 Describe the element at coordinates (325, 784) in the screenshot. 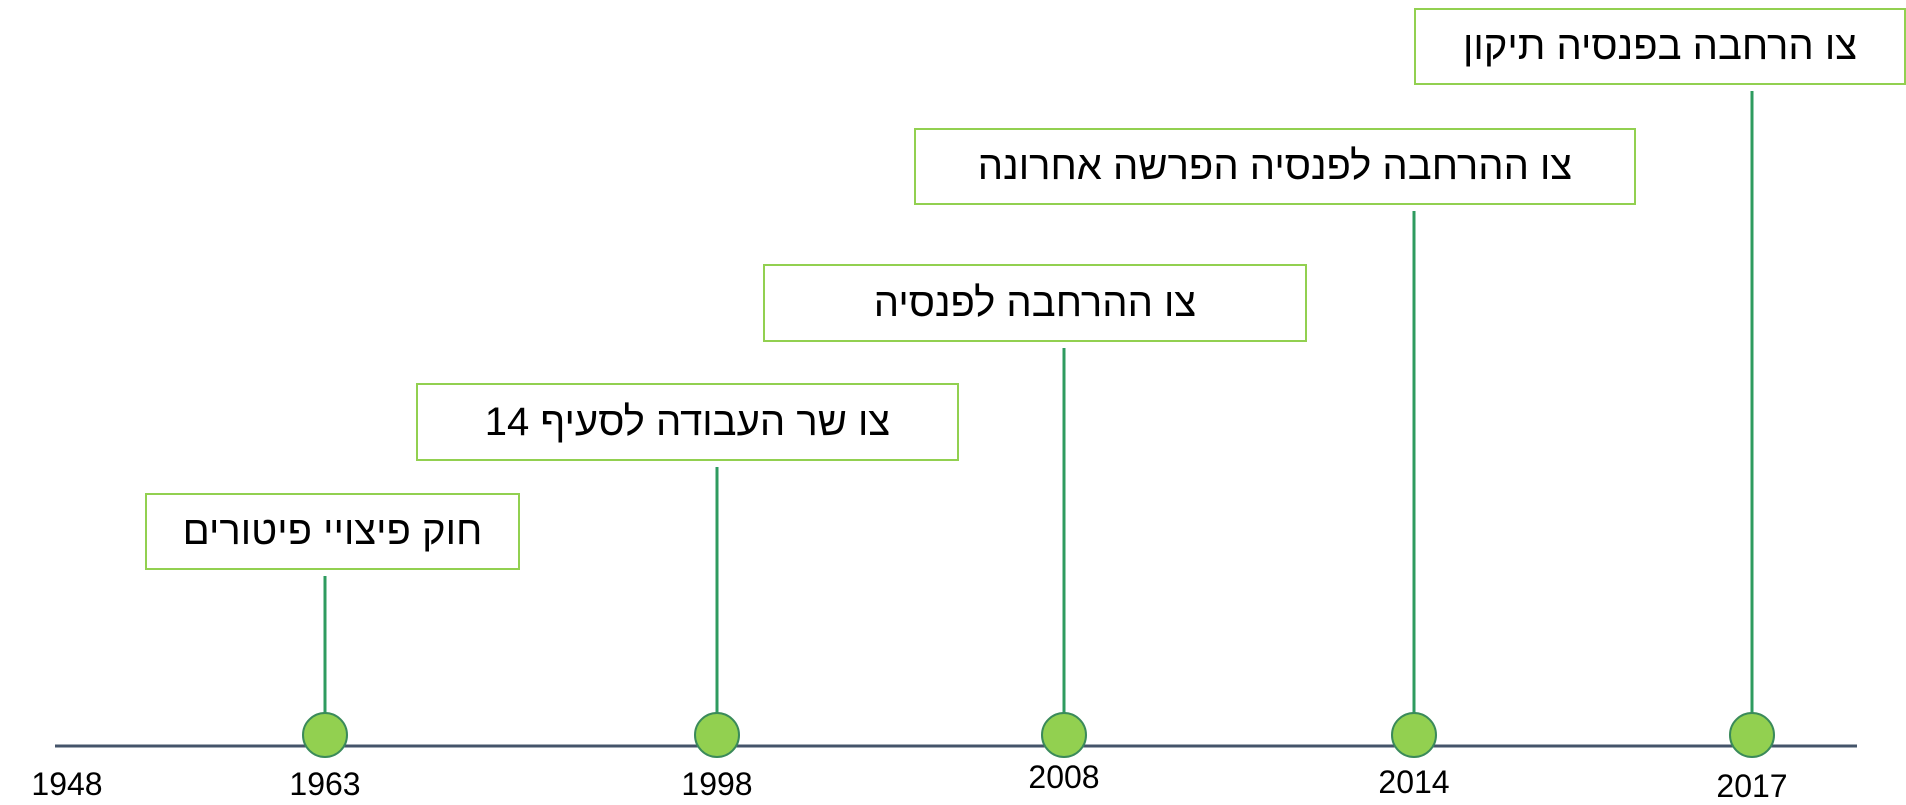

I see `event-year: 1963` at that location.